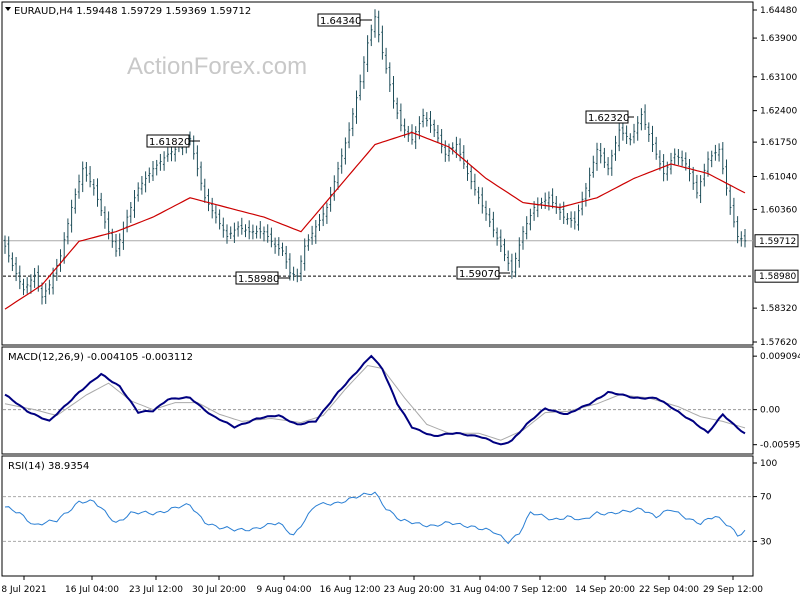 The image size is (800, 600). Describe the element at coordinates (766, 498) in the screenshot. I see `rsi-tick-label: 70` at that location.